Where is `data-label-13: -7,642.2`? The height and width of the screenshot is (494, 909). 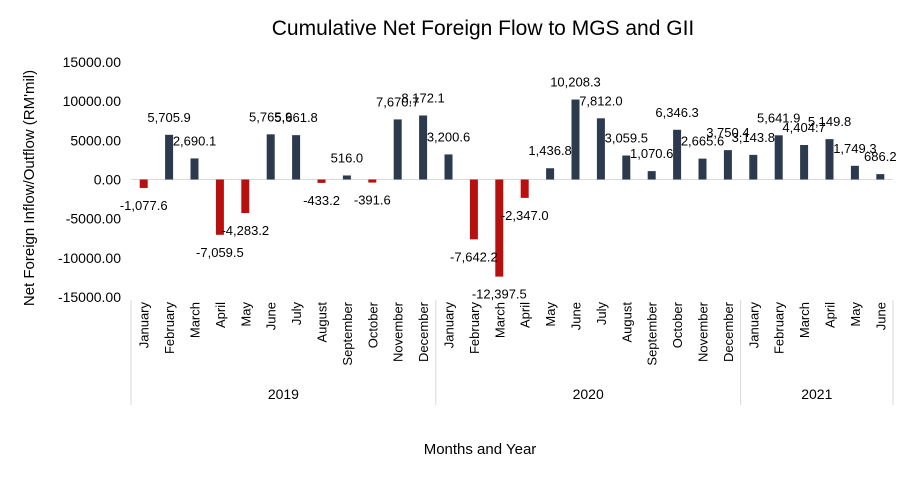 data-label-13: -7,642.2 is located at coordinates (474, 256).